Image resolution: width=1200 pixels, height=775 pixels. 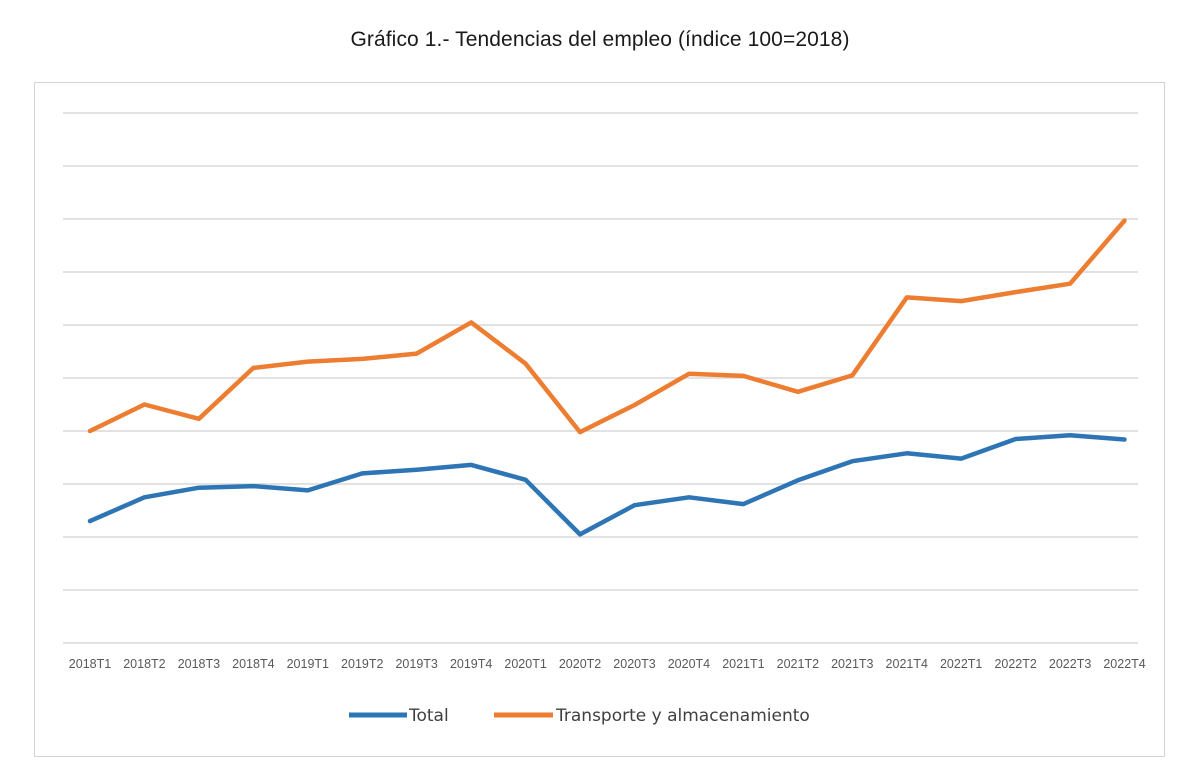 I want to click on x-tick-label: 2021T3, so click(x=852, y=664).